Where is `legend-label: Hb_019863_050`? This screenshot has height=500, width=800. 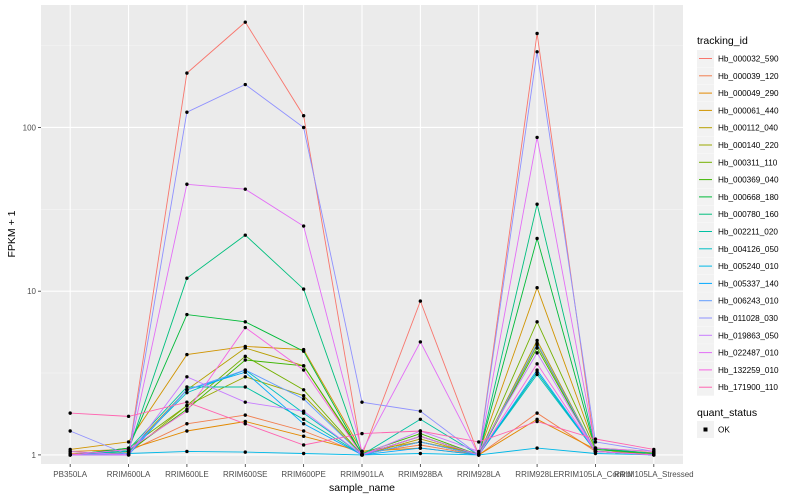
legend-label: Hb_019863_050 is located at coordinates (748, 335).